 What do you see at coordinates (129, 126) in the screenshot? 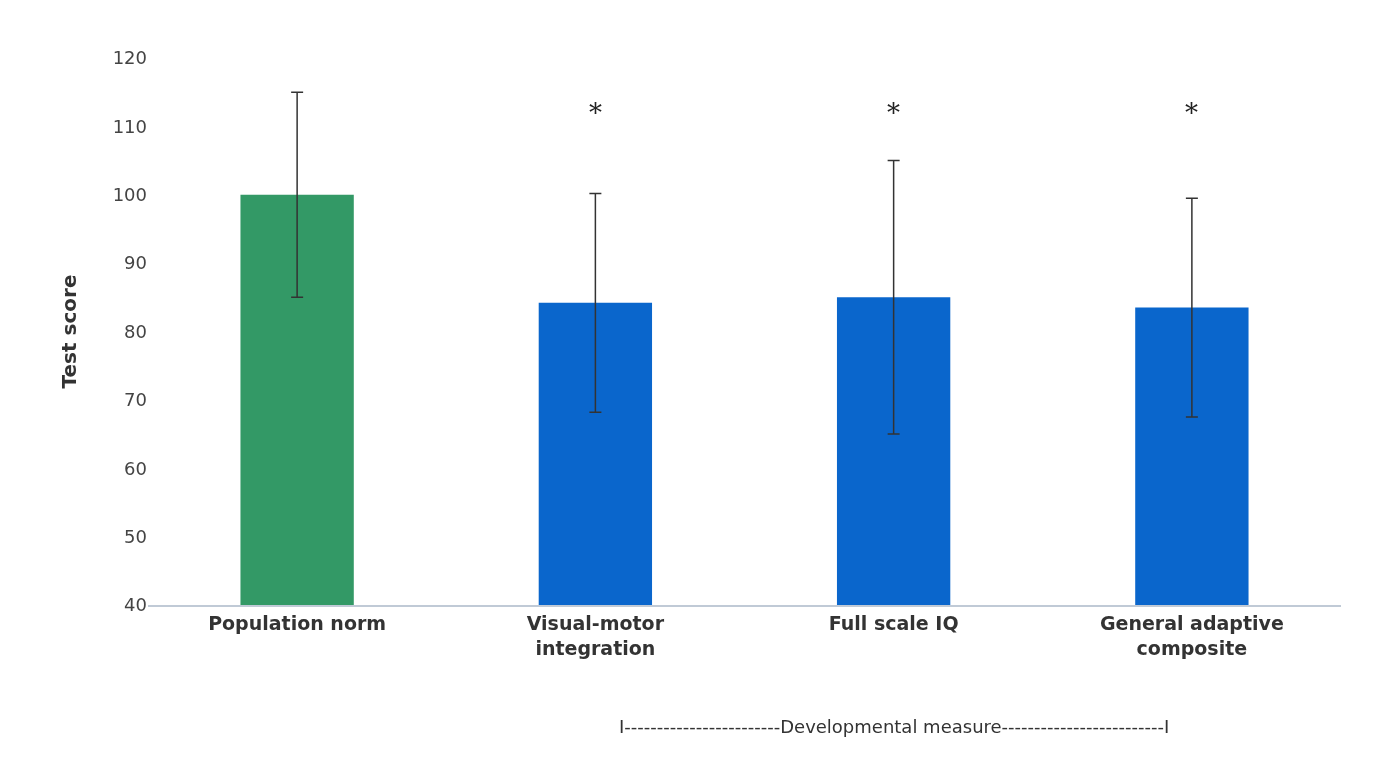
I see `y-tick-label: 110` at bounding box center [129, 126].